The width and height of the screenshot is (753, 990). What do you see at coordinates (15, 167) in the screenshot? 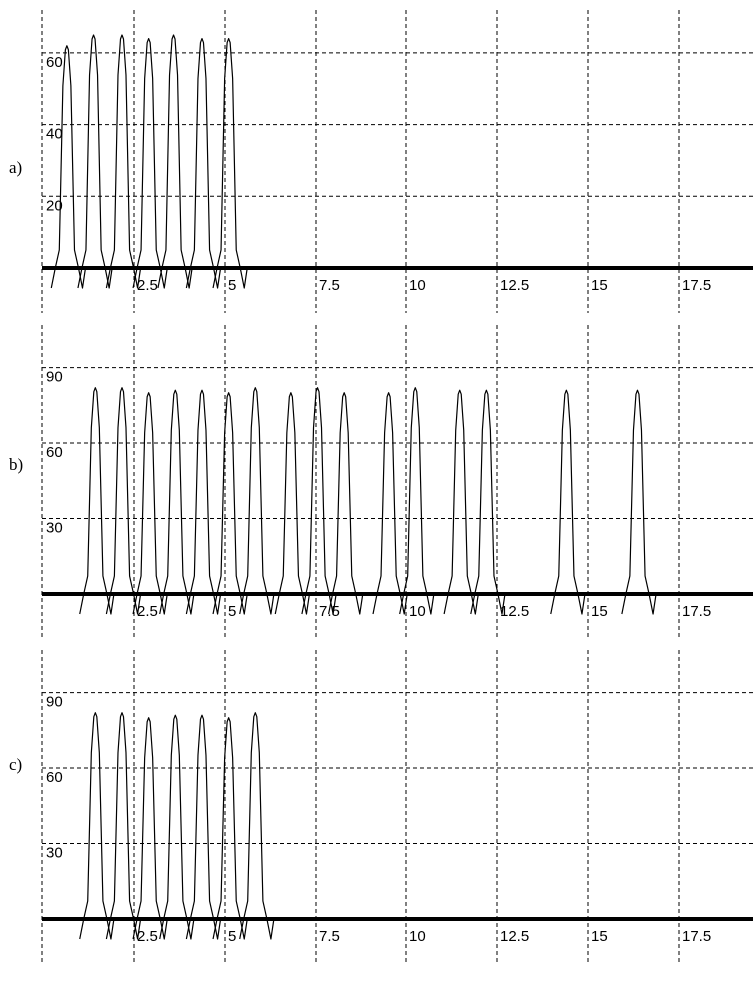
I see `panel-label: a)` at bounding box center [15, 167].